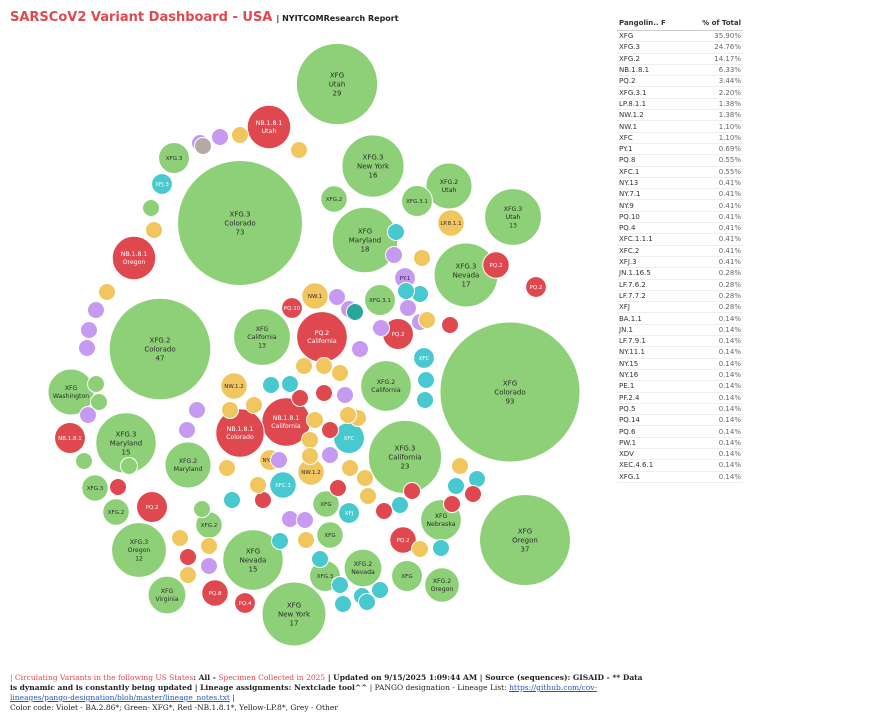 Image resolution: width=872 pixels, height=713 pixels. What do you see at coordinates (680, 138) in the screenshot?
I see `table-row: XFC 1.10%` at bounding box center [680, 138].